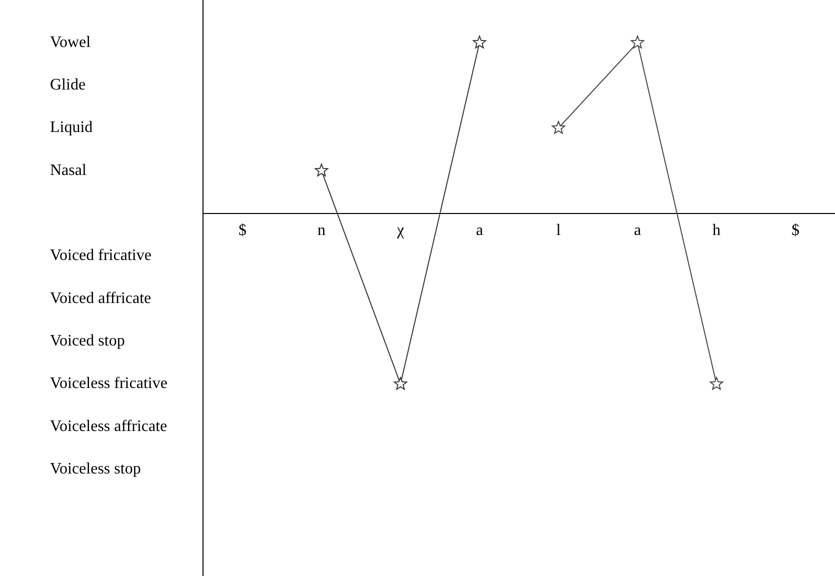  Describe the element at coordinates (68, 85) in the screenshot. I see `text: Glide` at that location.